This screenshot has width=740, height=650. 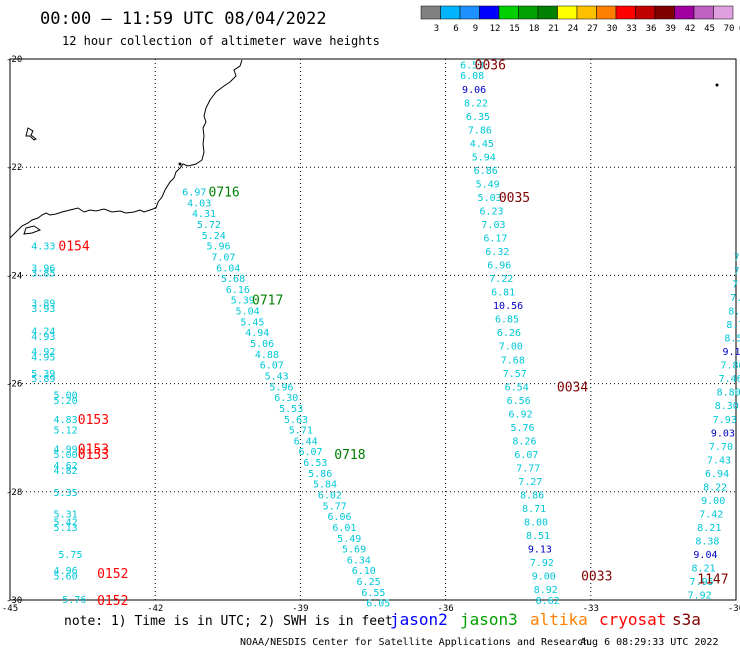 What do you see at coordinates (233, 279) in the screenshot?
I see `wave-height-label: 5.68` at bounding box center [233, 279].